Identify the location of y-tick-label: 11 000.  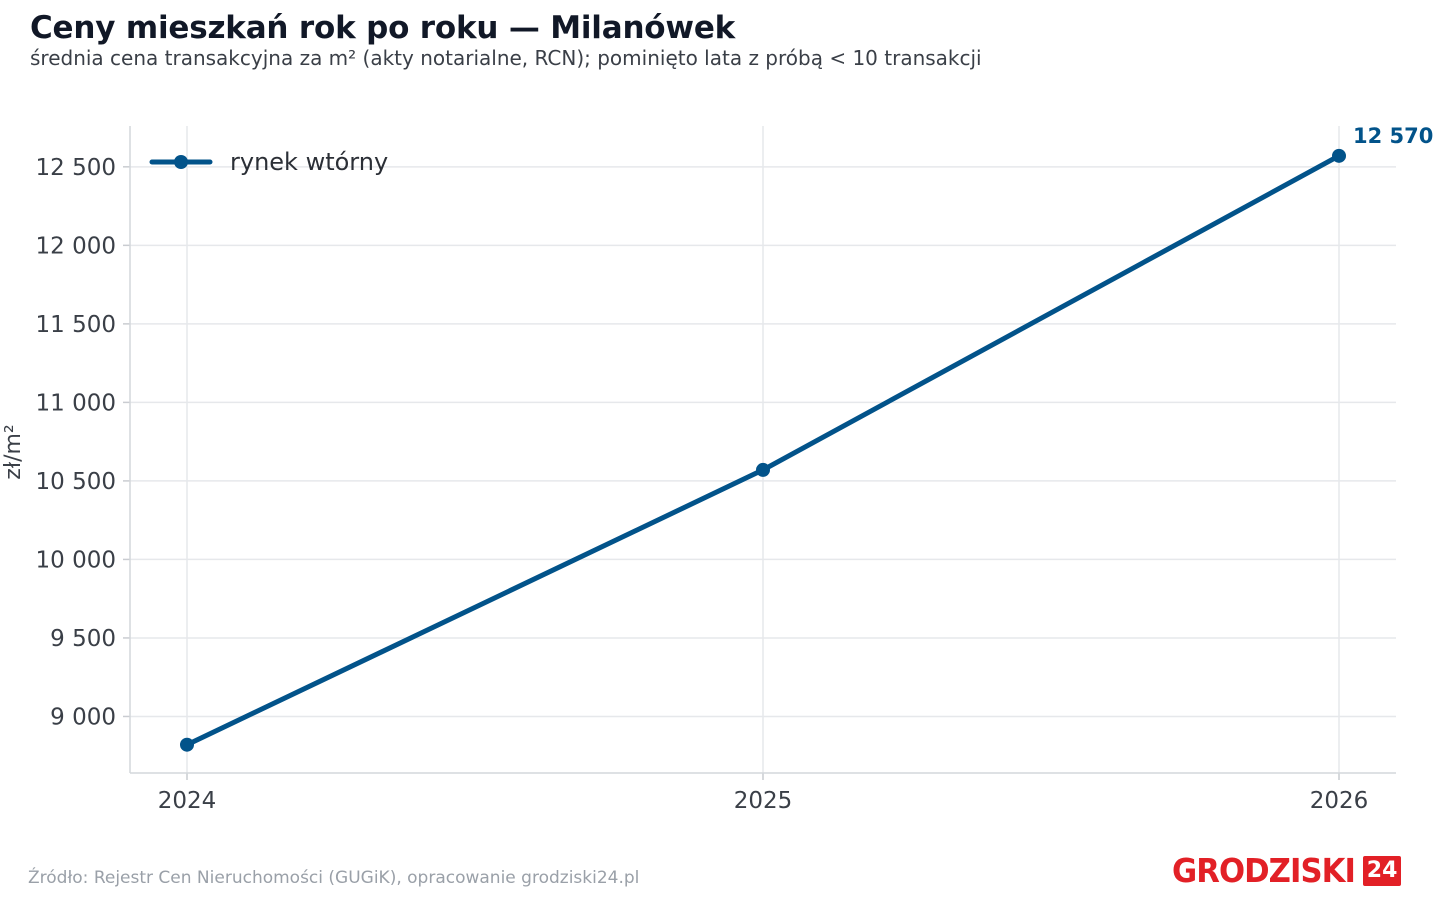
(76, 403).